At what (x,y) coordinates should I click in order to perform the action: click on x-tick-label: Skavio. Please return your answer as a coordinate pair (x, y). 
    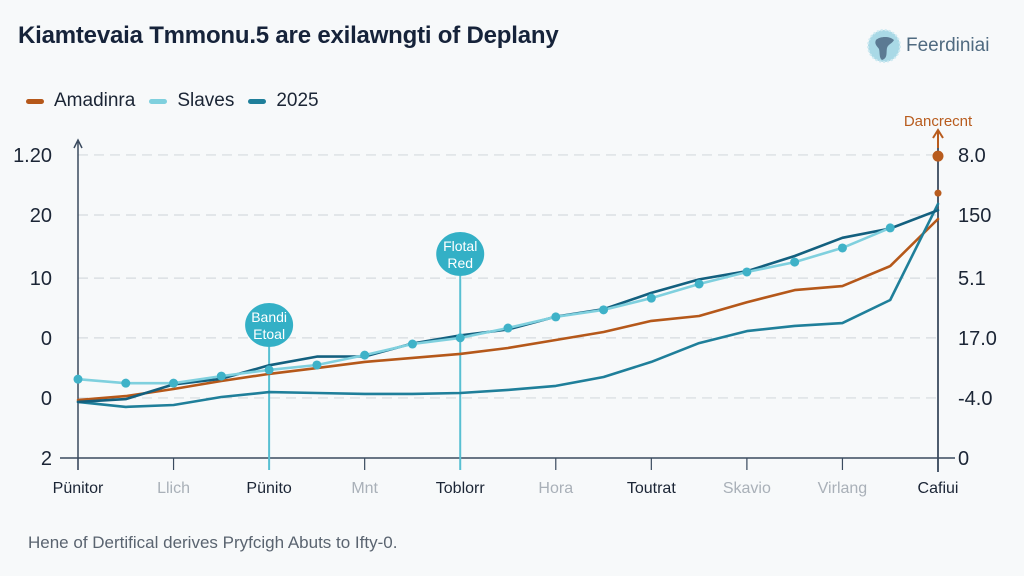
    Looking at the image, I should click on (747, 488).